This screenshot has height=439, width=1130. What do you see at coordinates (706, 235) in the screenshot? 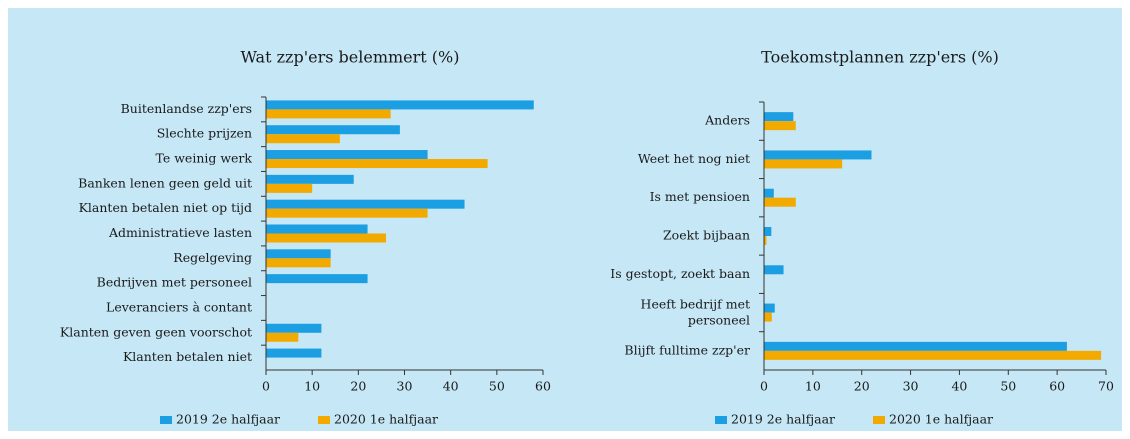
I see `y-tick-label: Zoekt bijbaan` at bounding box center [706, 235].